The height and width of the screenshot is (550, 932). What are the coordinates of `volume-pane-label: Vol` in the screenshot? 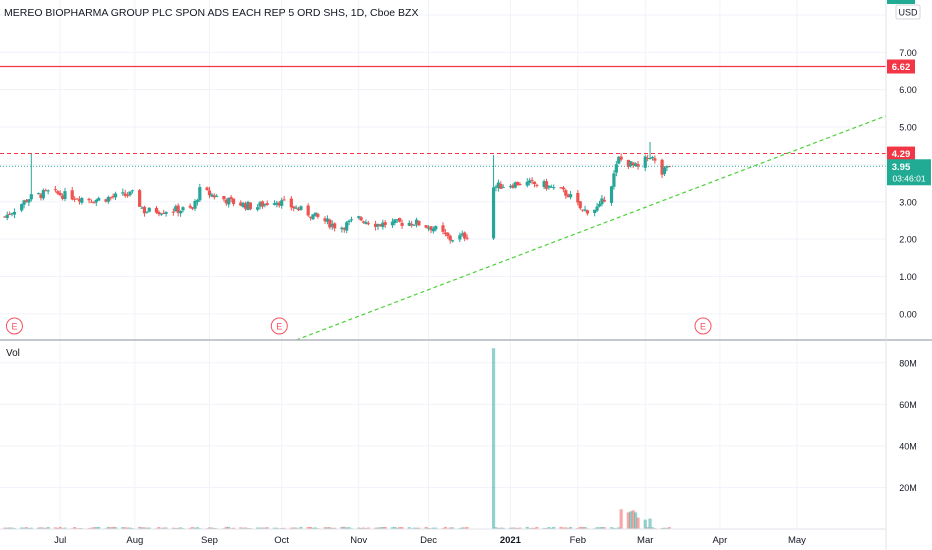 It's located at (13, 353).